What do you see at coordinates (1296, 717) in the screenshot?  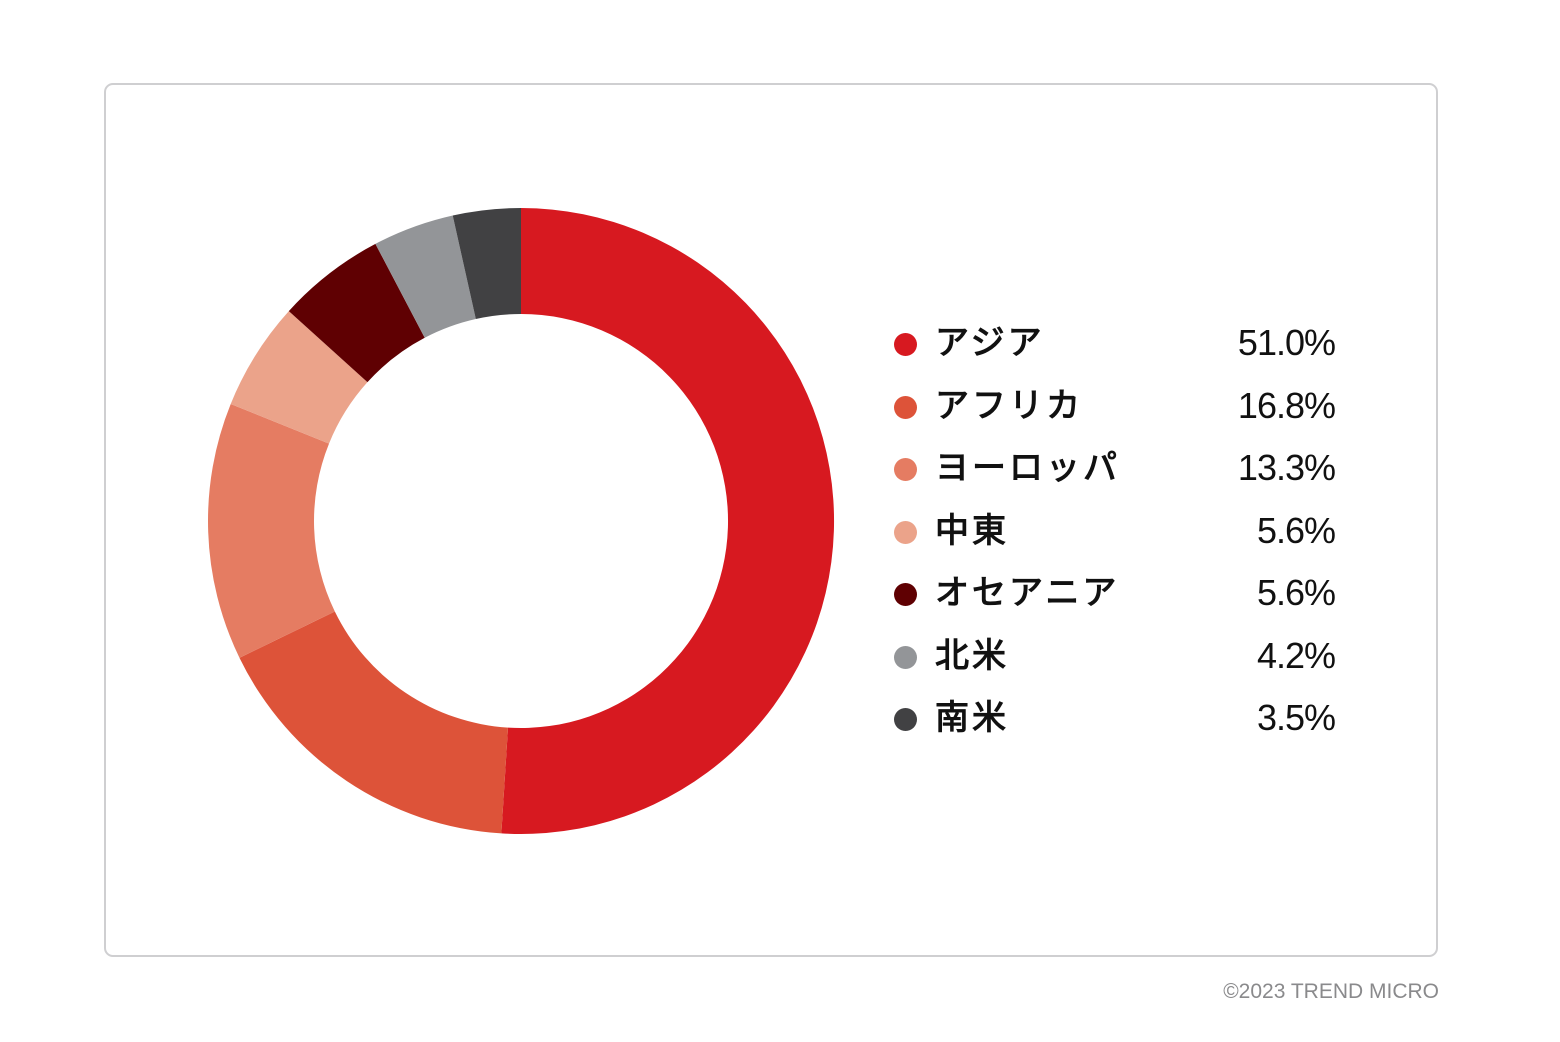 I see `legend-value: 3.5%` at bounding box center [1296, 717].